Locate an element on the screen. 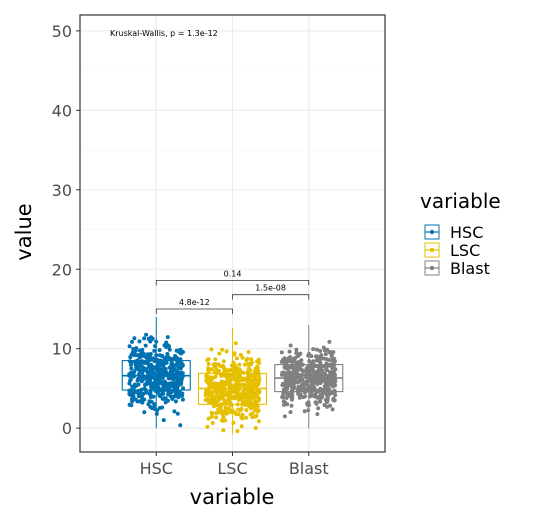 The width and height of the screenshot is (540, 521). legend-item-hsc: HSC is located at coordinates (453, 232).